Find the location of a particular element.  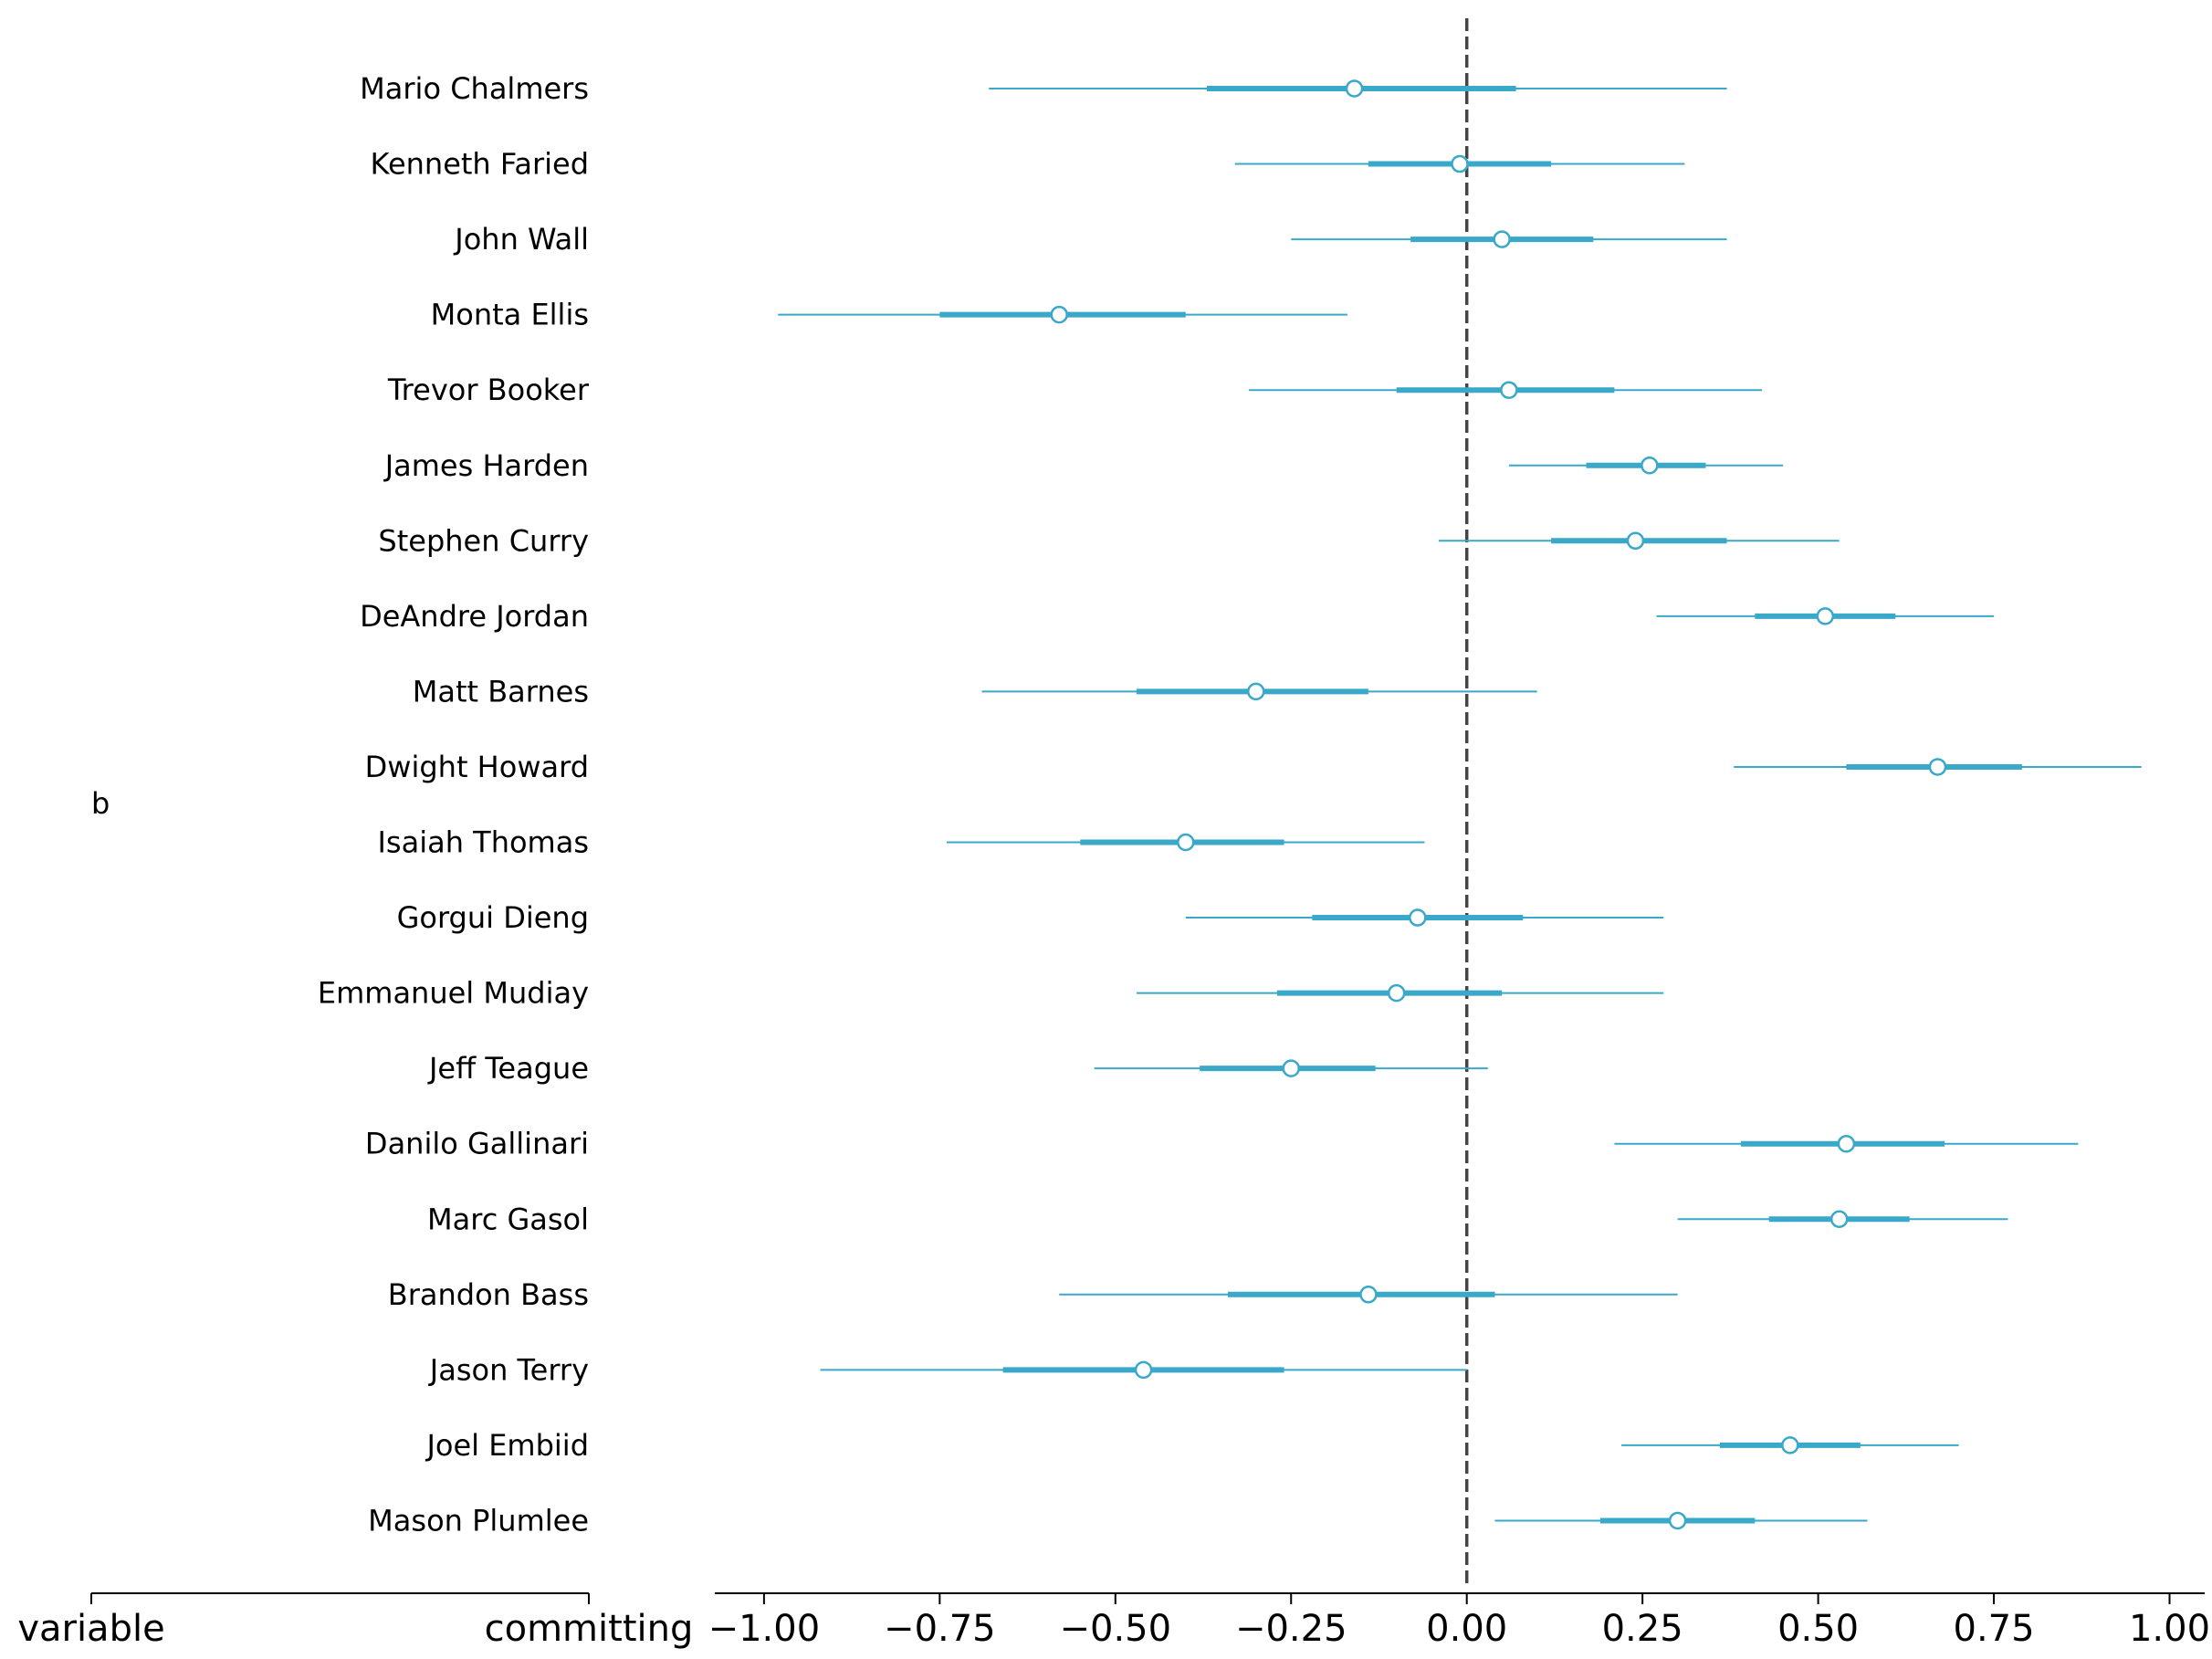

row-label: Gorgui Dieng is located at coordinates (493, 918).